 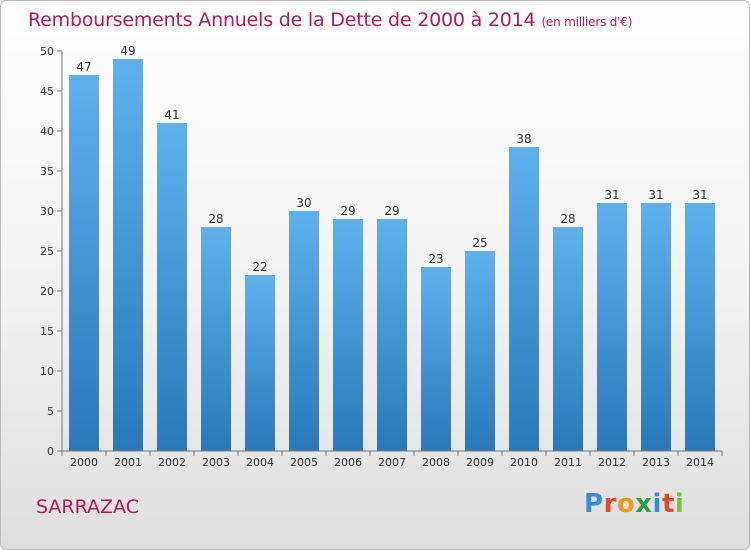 I want to click on bar-value-label: 23, so click(x=435, y=259).